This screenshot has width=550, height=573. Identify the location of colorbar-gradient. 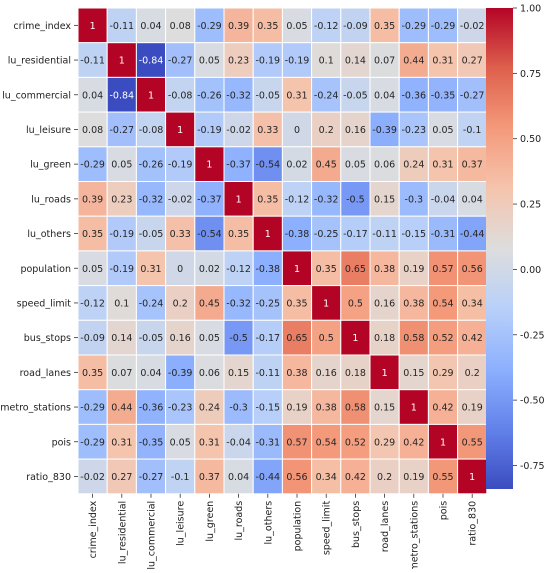
(499, 248).